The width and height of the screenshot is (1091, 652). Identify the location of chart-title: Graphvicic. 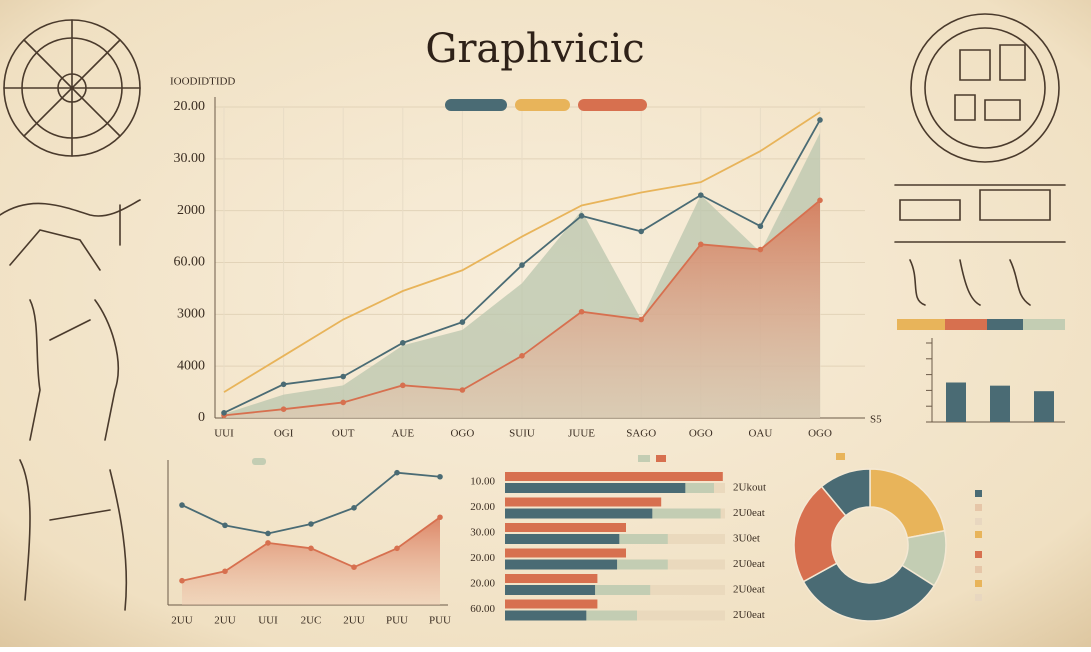
(534, 49).